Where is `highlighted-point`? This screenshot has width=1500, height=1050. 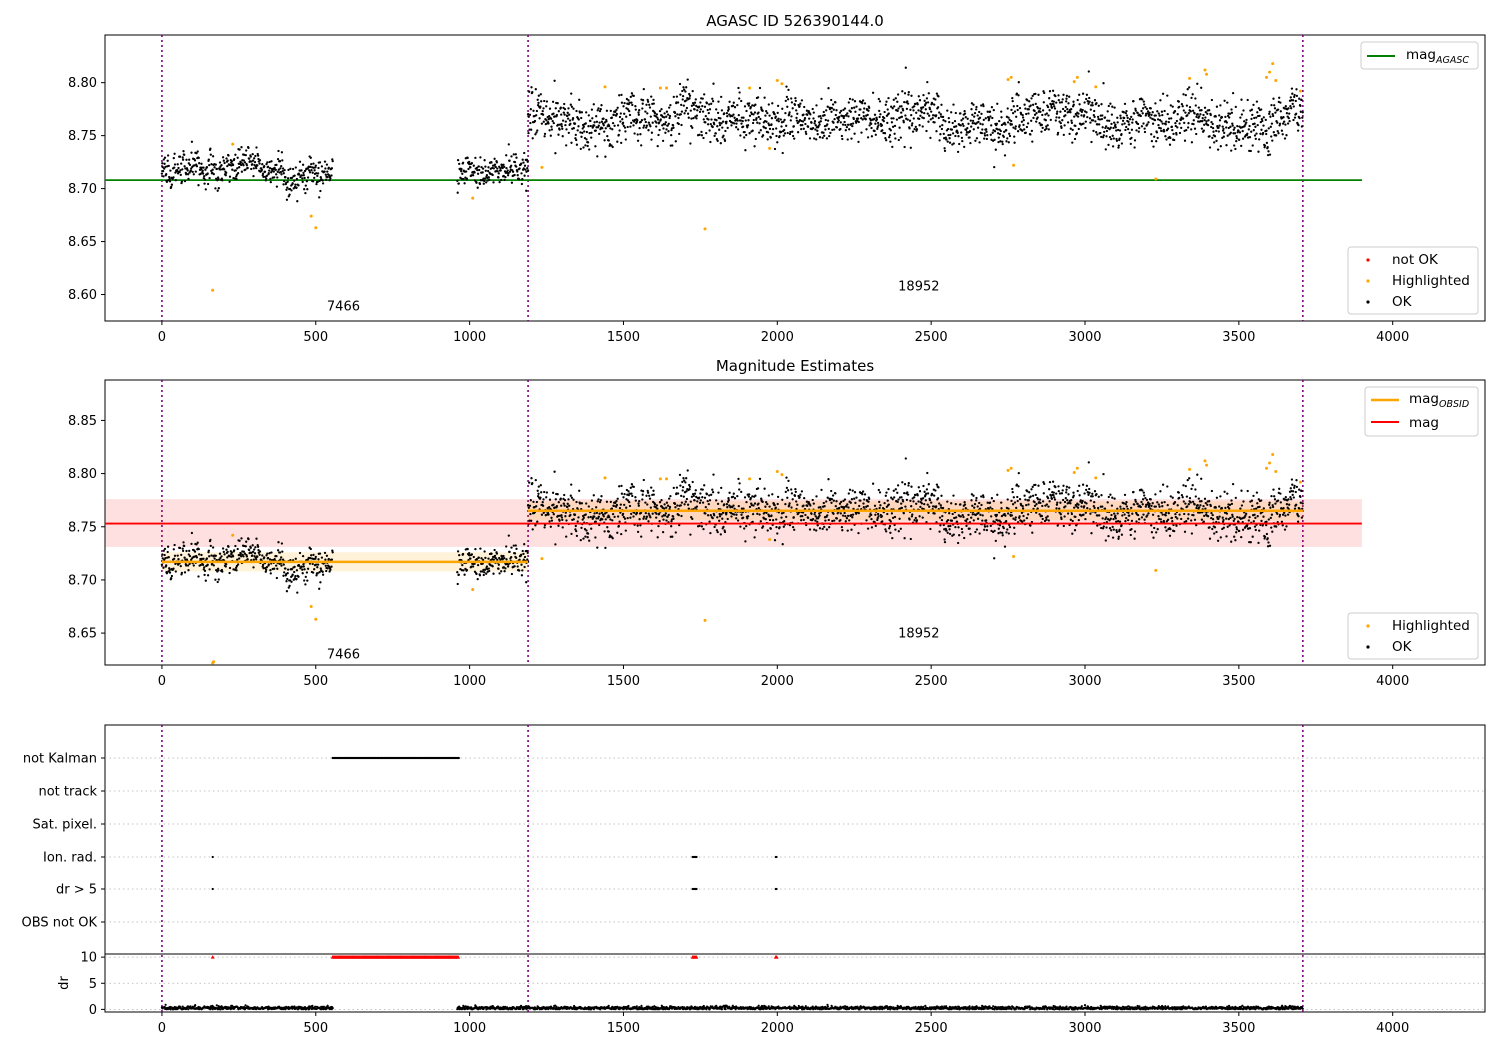 highlighted-point is located at coordinates (660, 88).